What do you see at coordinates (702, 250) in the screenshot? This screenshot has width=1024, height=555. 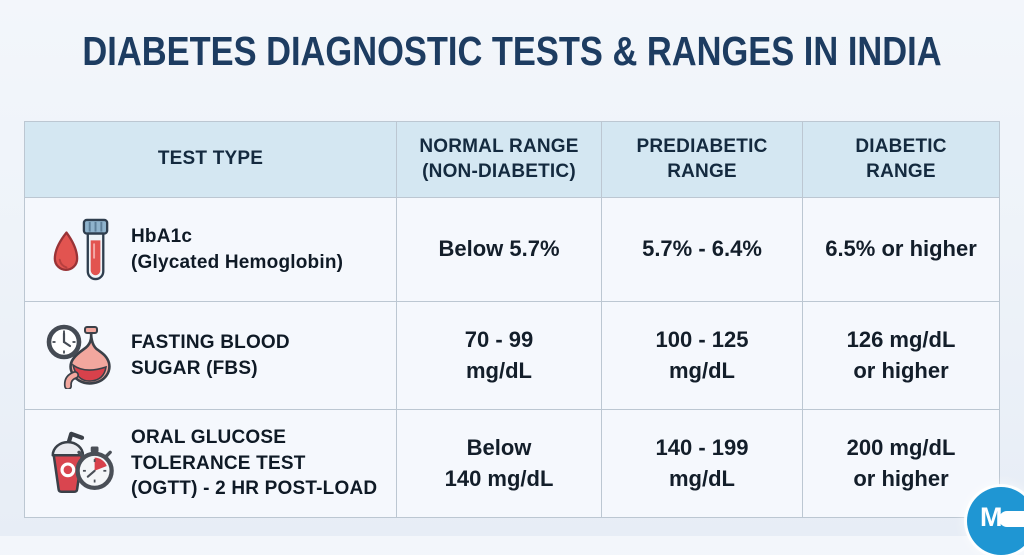 I see `hba1c-prediabetic-value: 5.7% - 6.4%` at bounding box center [702, 250].